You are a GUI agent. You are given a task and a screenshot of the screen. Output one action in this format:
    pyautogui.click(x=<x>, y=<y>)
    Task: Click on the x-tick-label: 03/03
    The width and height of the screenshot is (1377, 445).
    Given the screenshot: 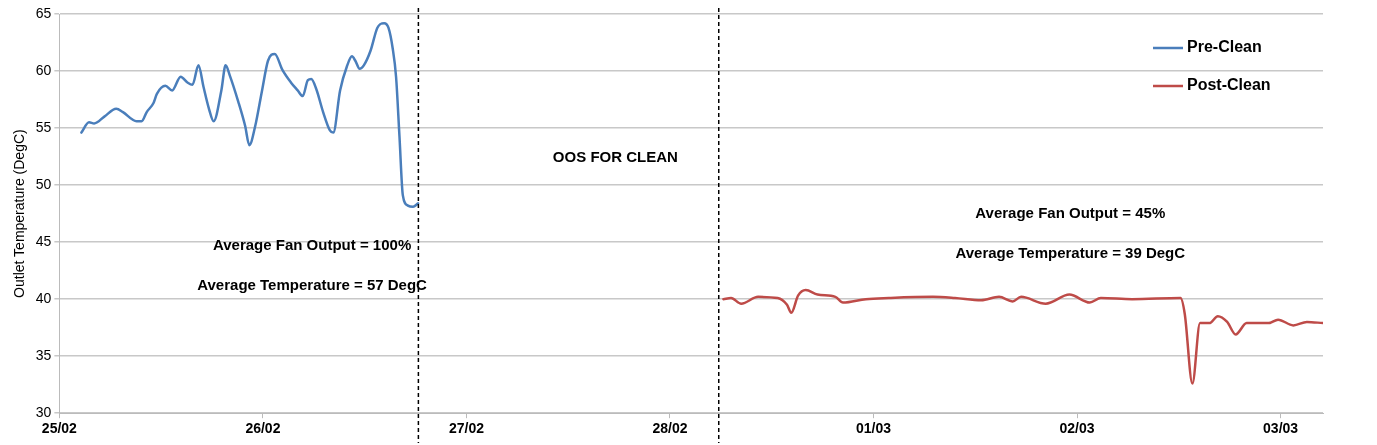 What is the action you would take?
    pyautogui.click(x=1281, y=428)
    